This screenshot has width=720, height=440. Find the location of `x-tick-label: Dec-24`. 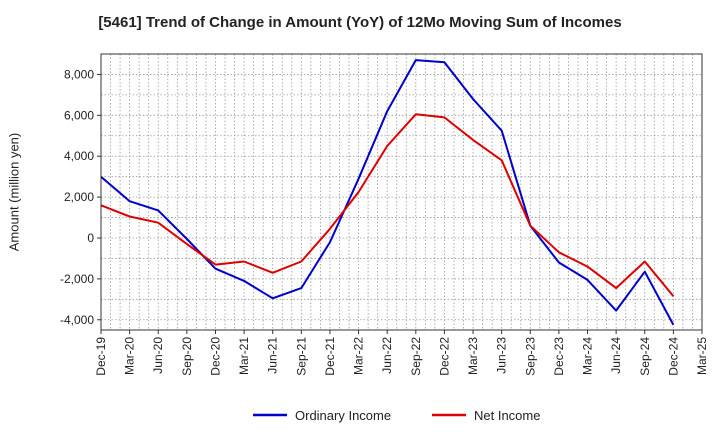

x-tick-label: Dec-24 is located at coordinates (673, 356).